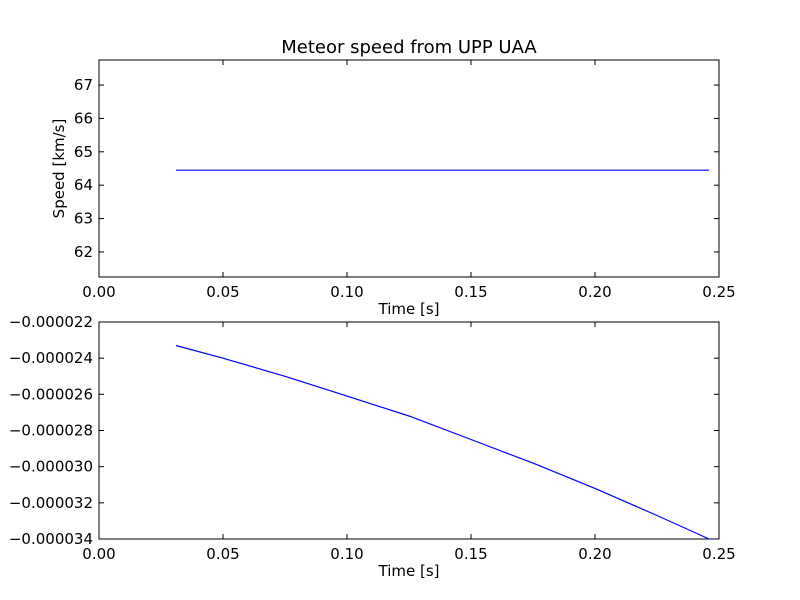 Image resolution: width=800 pixels, height=600 pixels. What do you see at coordinates (59, 169) in the screenshot?
I see `speed-plot-y-axis-label: Speed [km/s]` at bounding box center [59, 169].